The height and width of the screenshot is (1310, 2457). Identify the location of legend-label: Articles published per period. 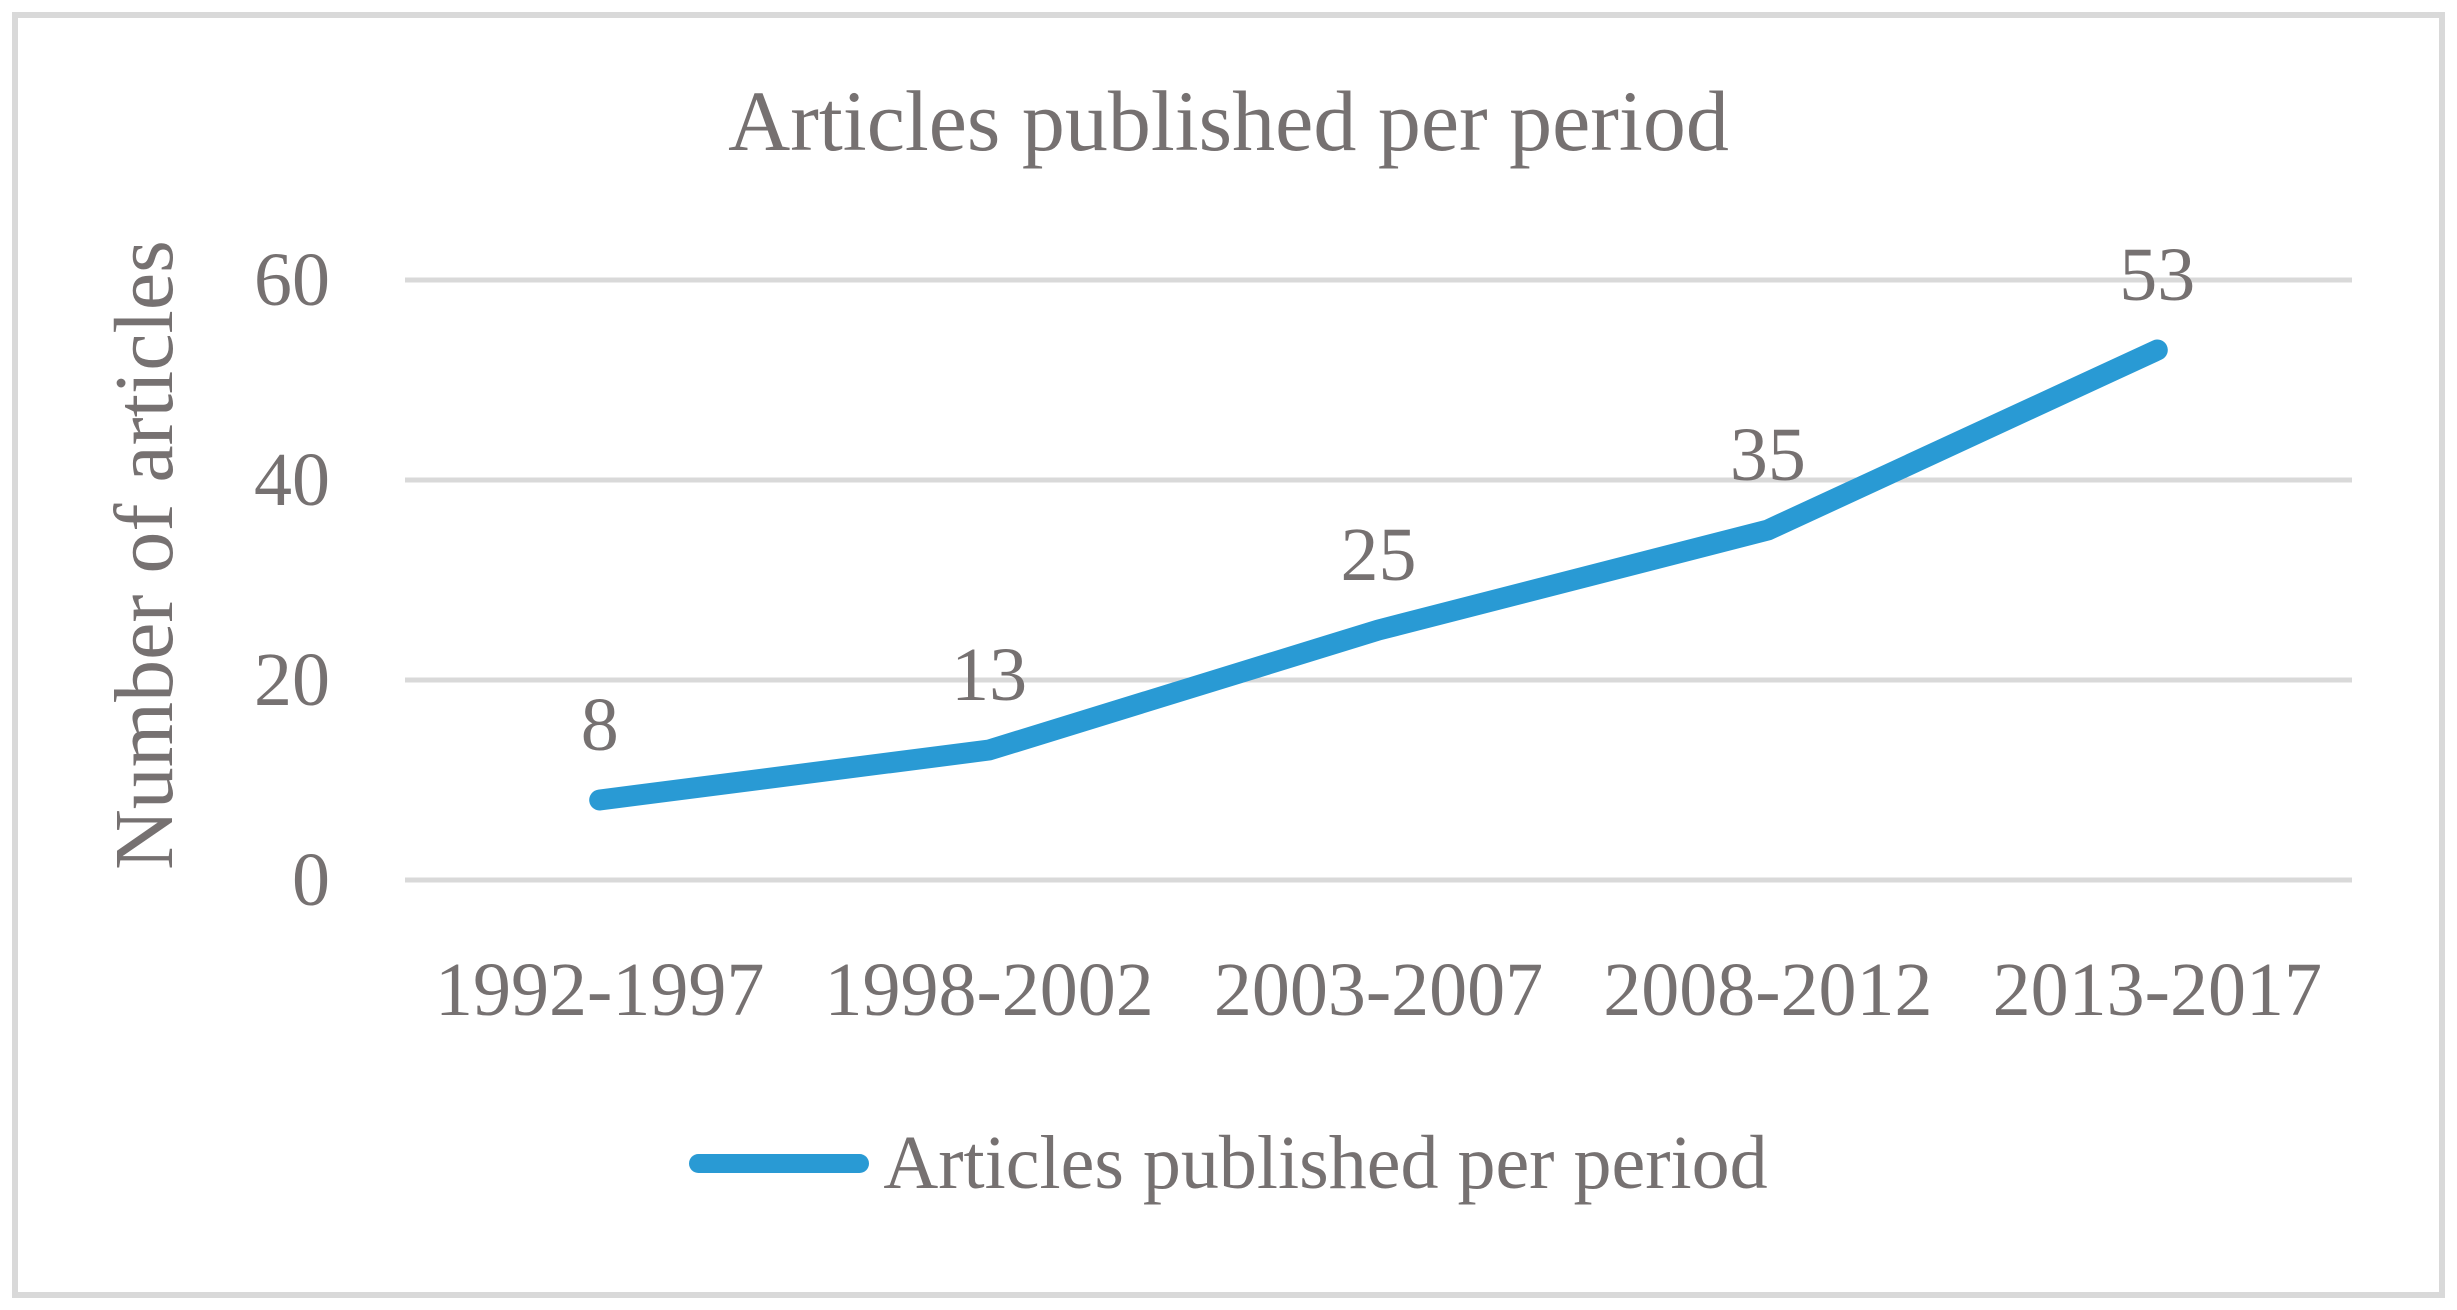
(1325, 1163).